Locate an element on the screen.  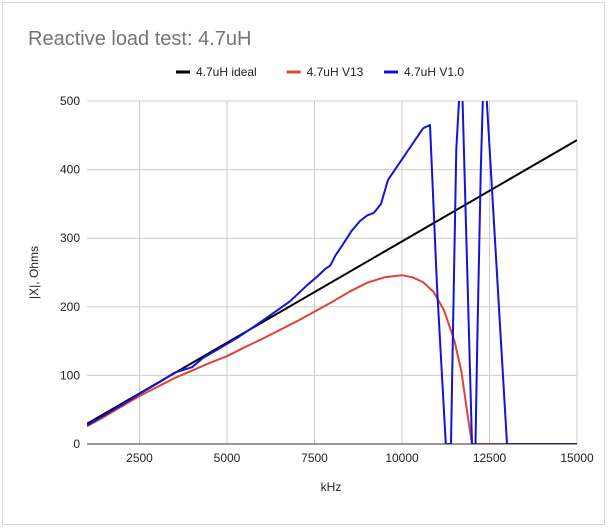
legend-label: 4.7uH V1.0 is located at coordinates (434, 72).